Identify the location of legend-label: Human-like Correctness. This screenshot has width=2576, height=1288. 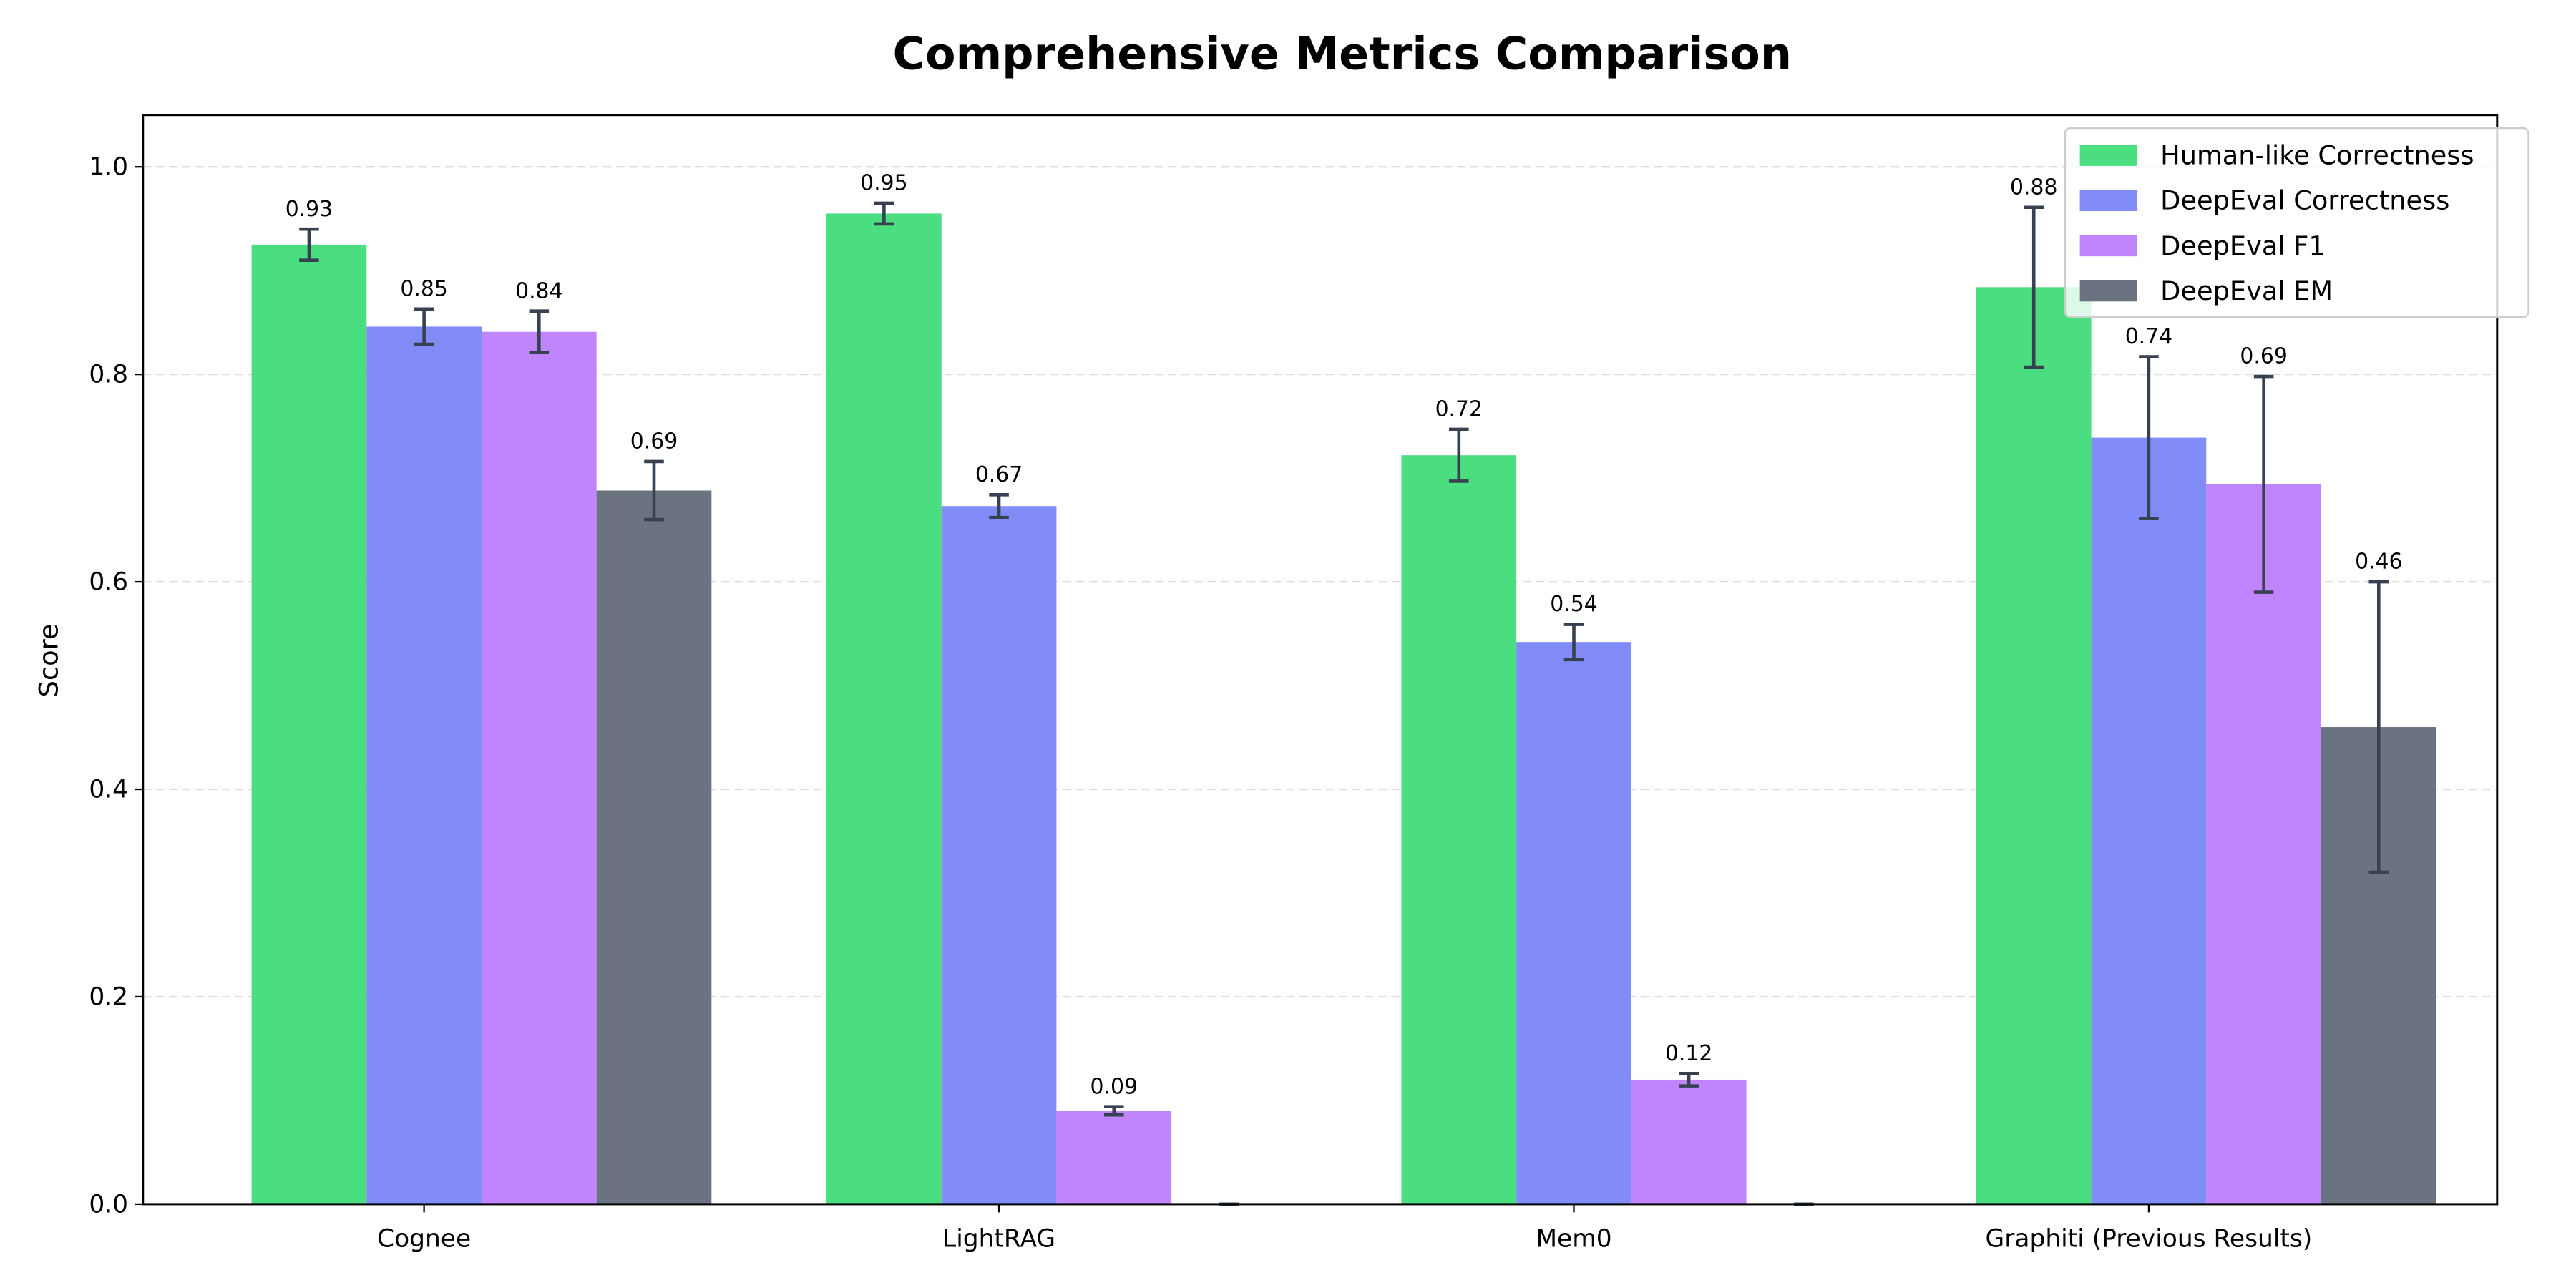
(2317, 155).